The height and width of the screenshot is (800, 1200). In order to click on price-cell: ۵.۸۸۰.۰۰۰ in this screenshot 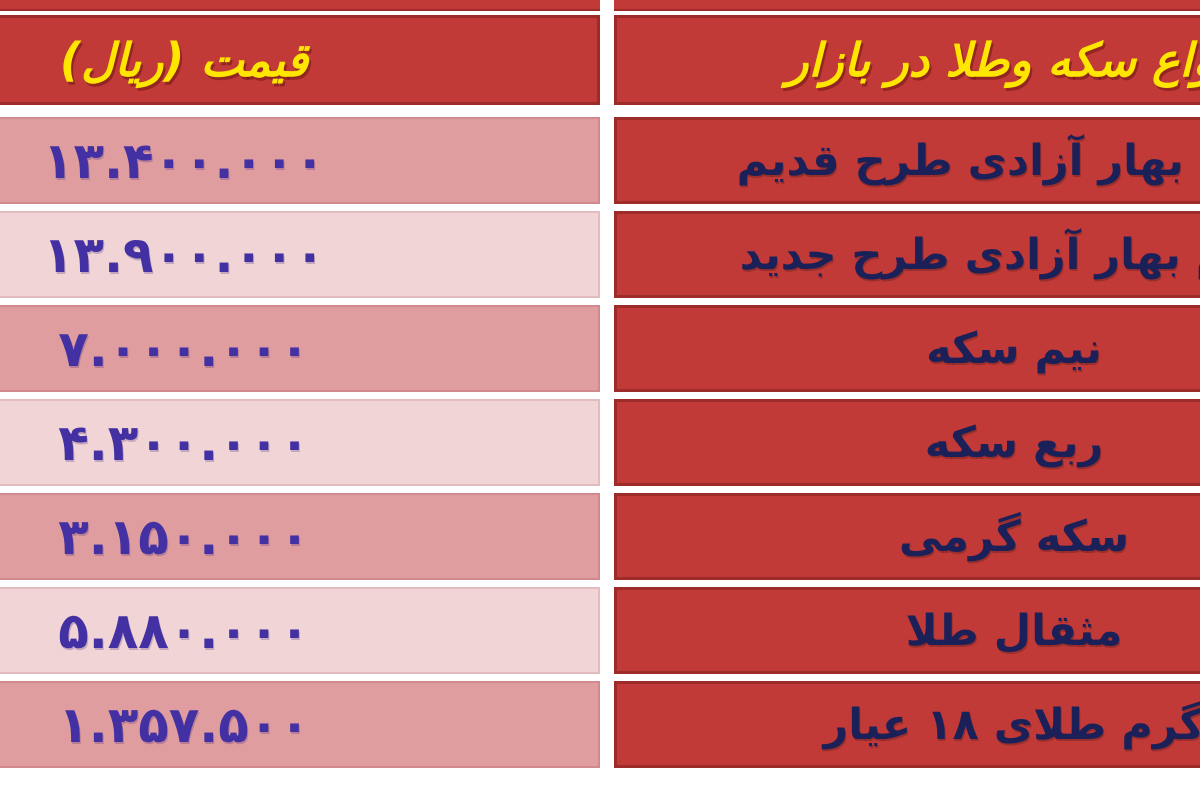, I will do `click(300, 630)`.